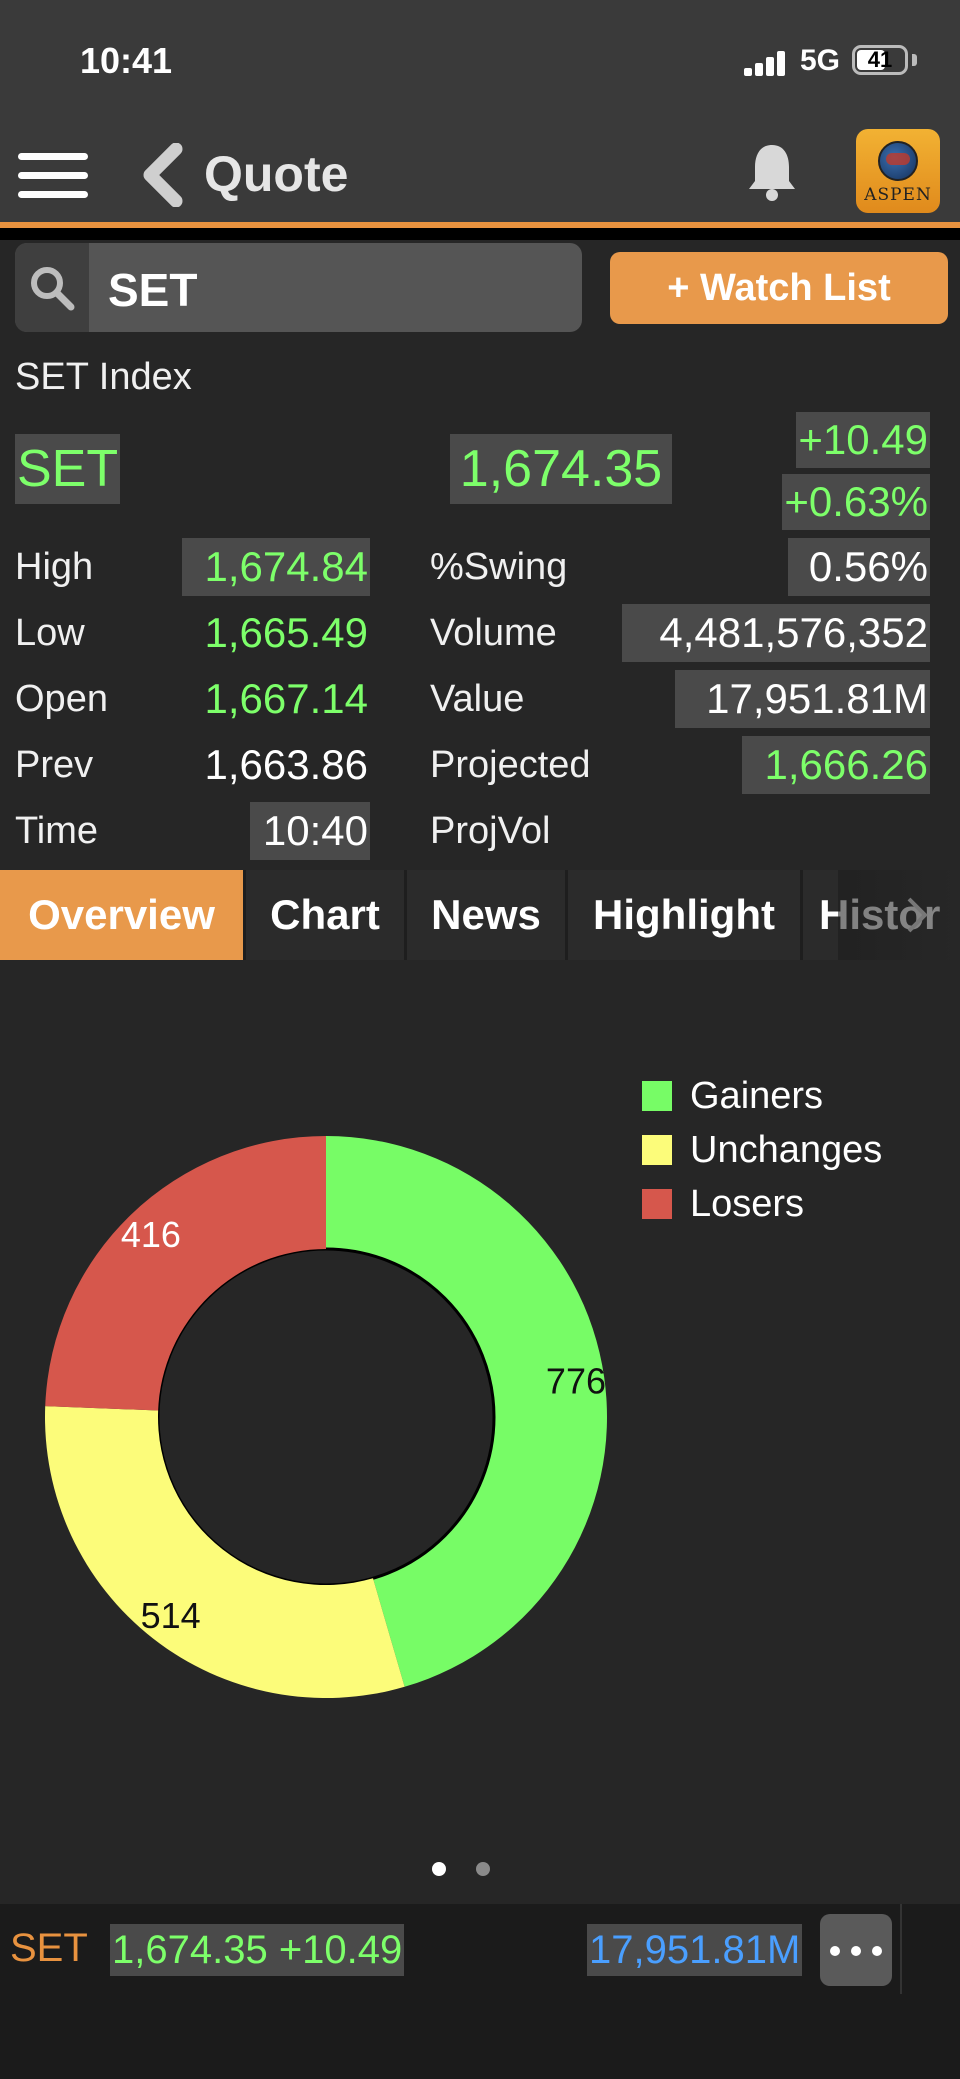 The image size is (960, 2079). Describe the element at coordinates (286, 764) in the screenshot. I see `prev-value: 1,663.86` at that location.